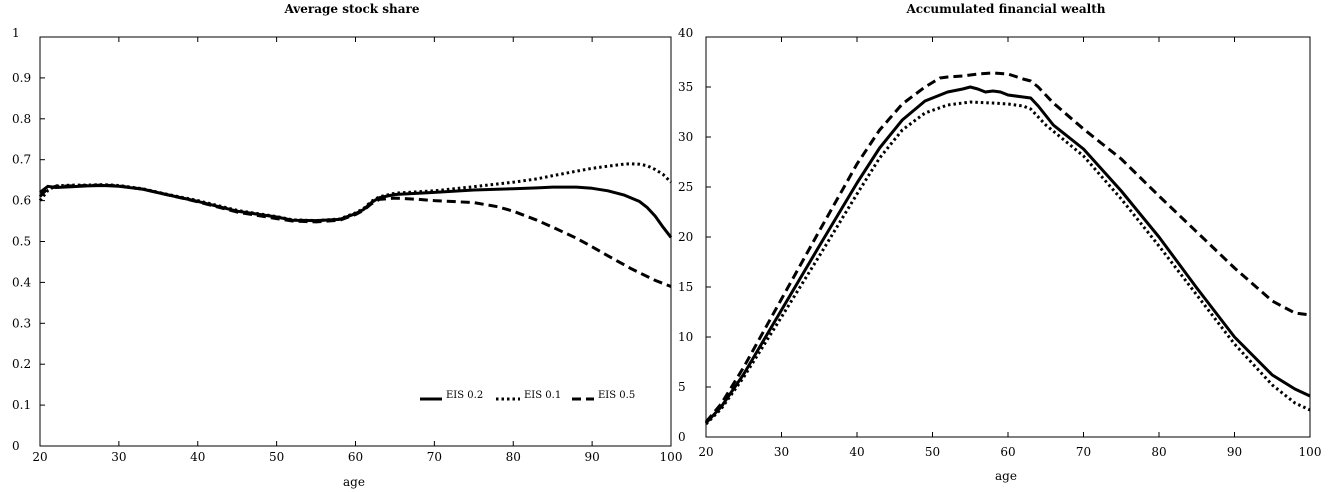 This screenshot has width=1335, height=492. I want to click on left-y-tick-label: 0.2, so click(21, 364).